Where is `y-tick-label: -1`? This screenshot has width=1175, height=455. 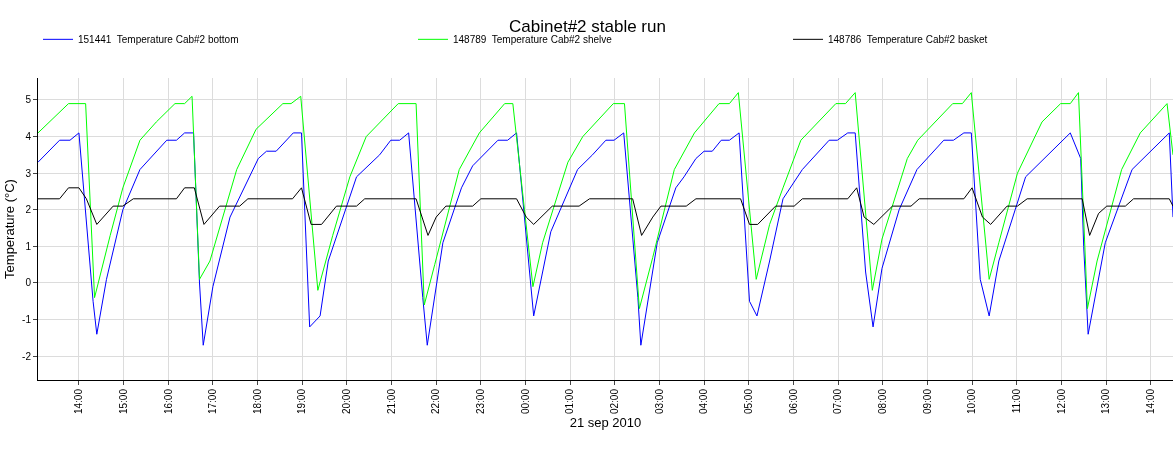 y-tick-label: -1 is located at coordinates (27, 320).